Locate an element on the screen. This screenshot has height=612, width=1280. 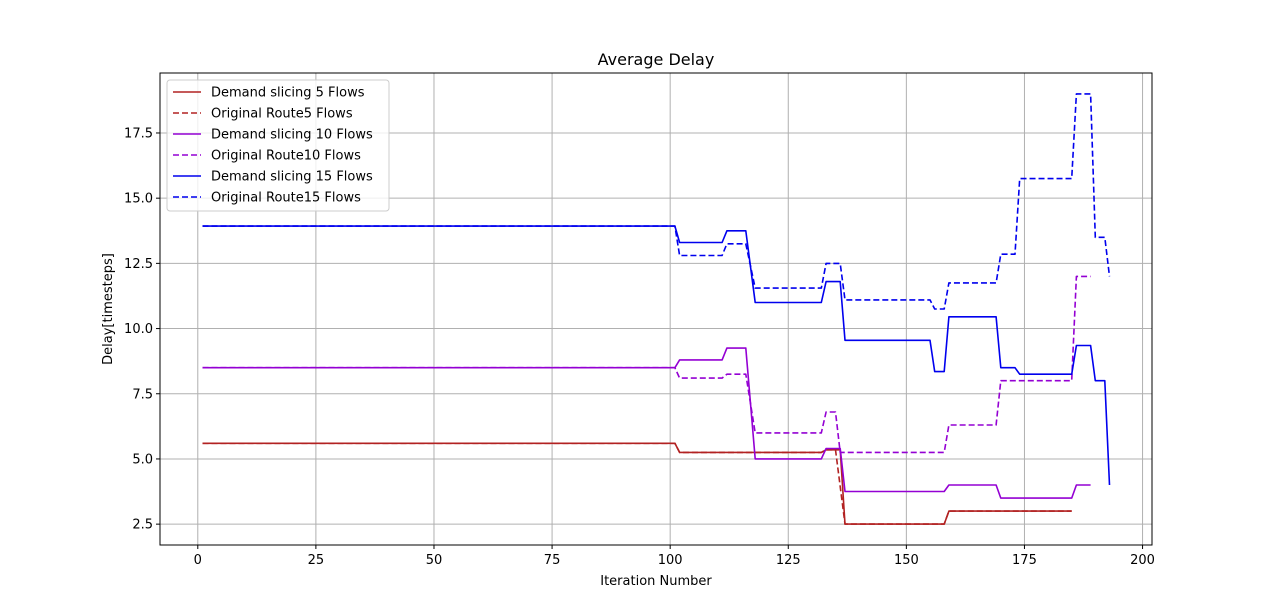
x-axis-ticks: 0 25 50 75 100 125 150 175 200 is located at coordinates (674, 556).